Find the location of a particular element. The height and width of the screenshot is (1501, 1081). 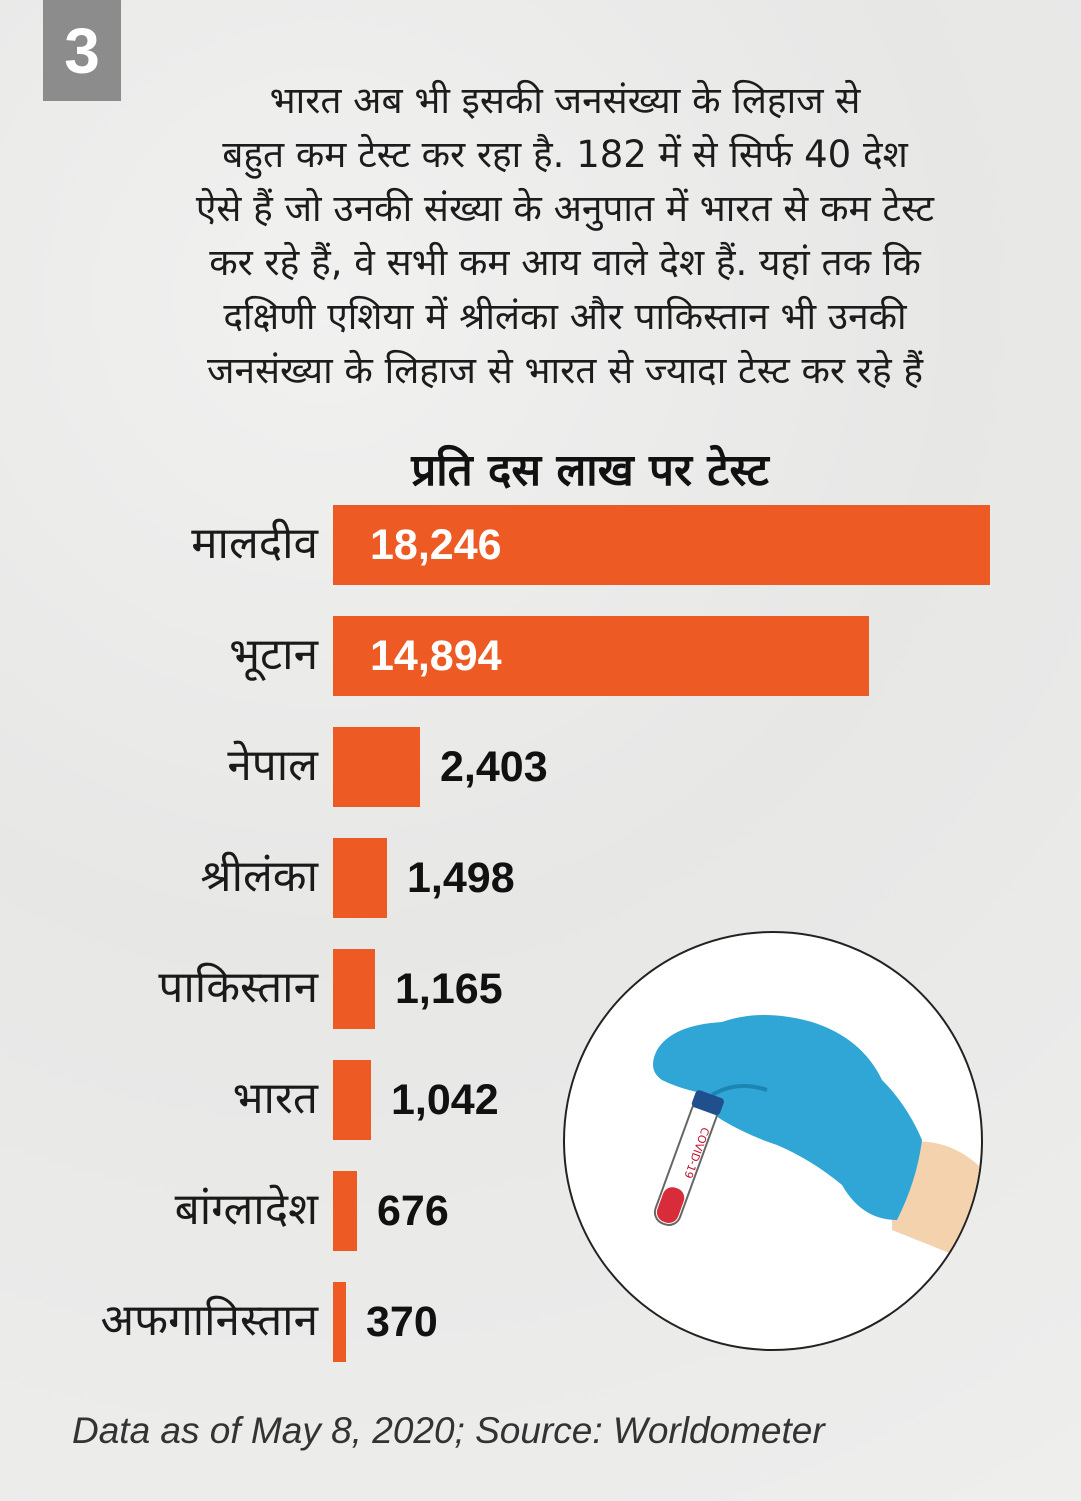

bar-category-label: मालदीव is located at coordinates (254, 543).